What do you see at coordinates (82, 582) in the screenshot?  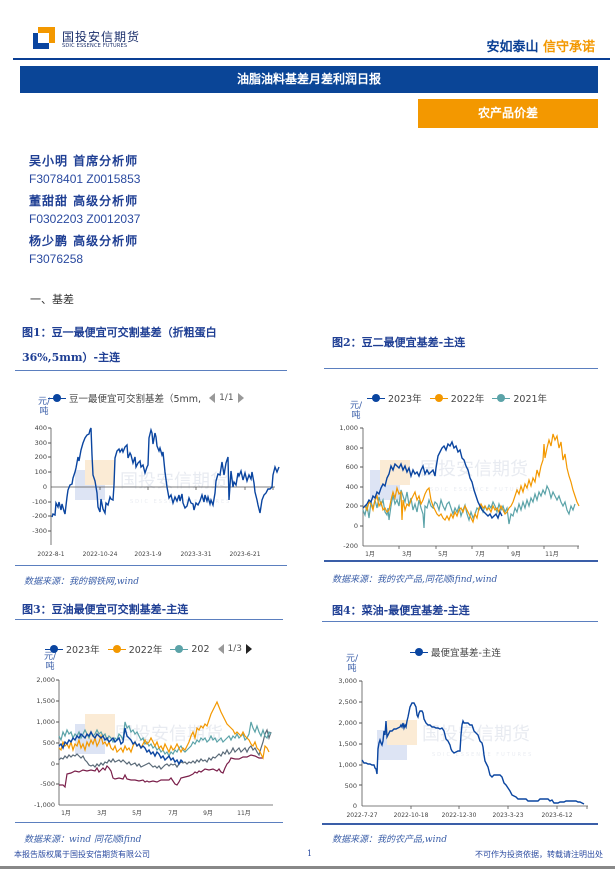 I see `figure-1-source: 数据来源：我的钢铁网,wind` at bounding box center [82, 582].